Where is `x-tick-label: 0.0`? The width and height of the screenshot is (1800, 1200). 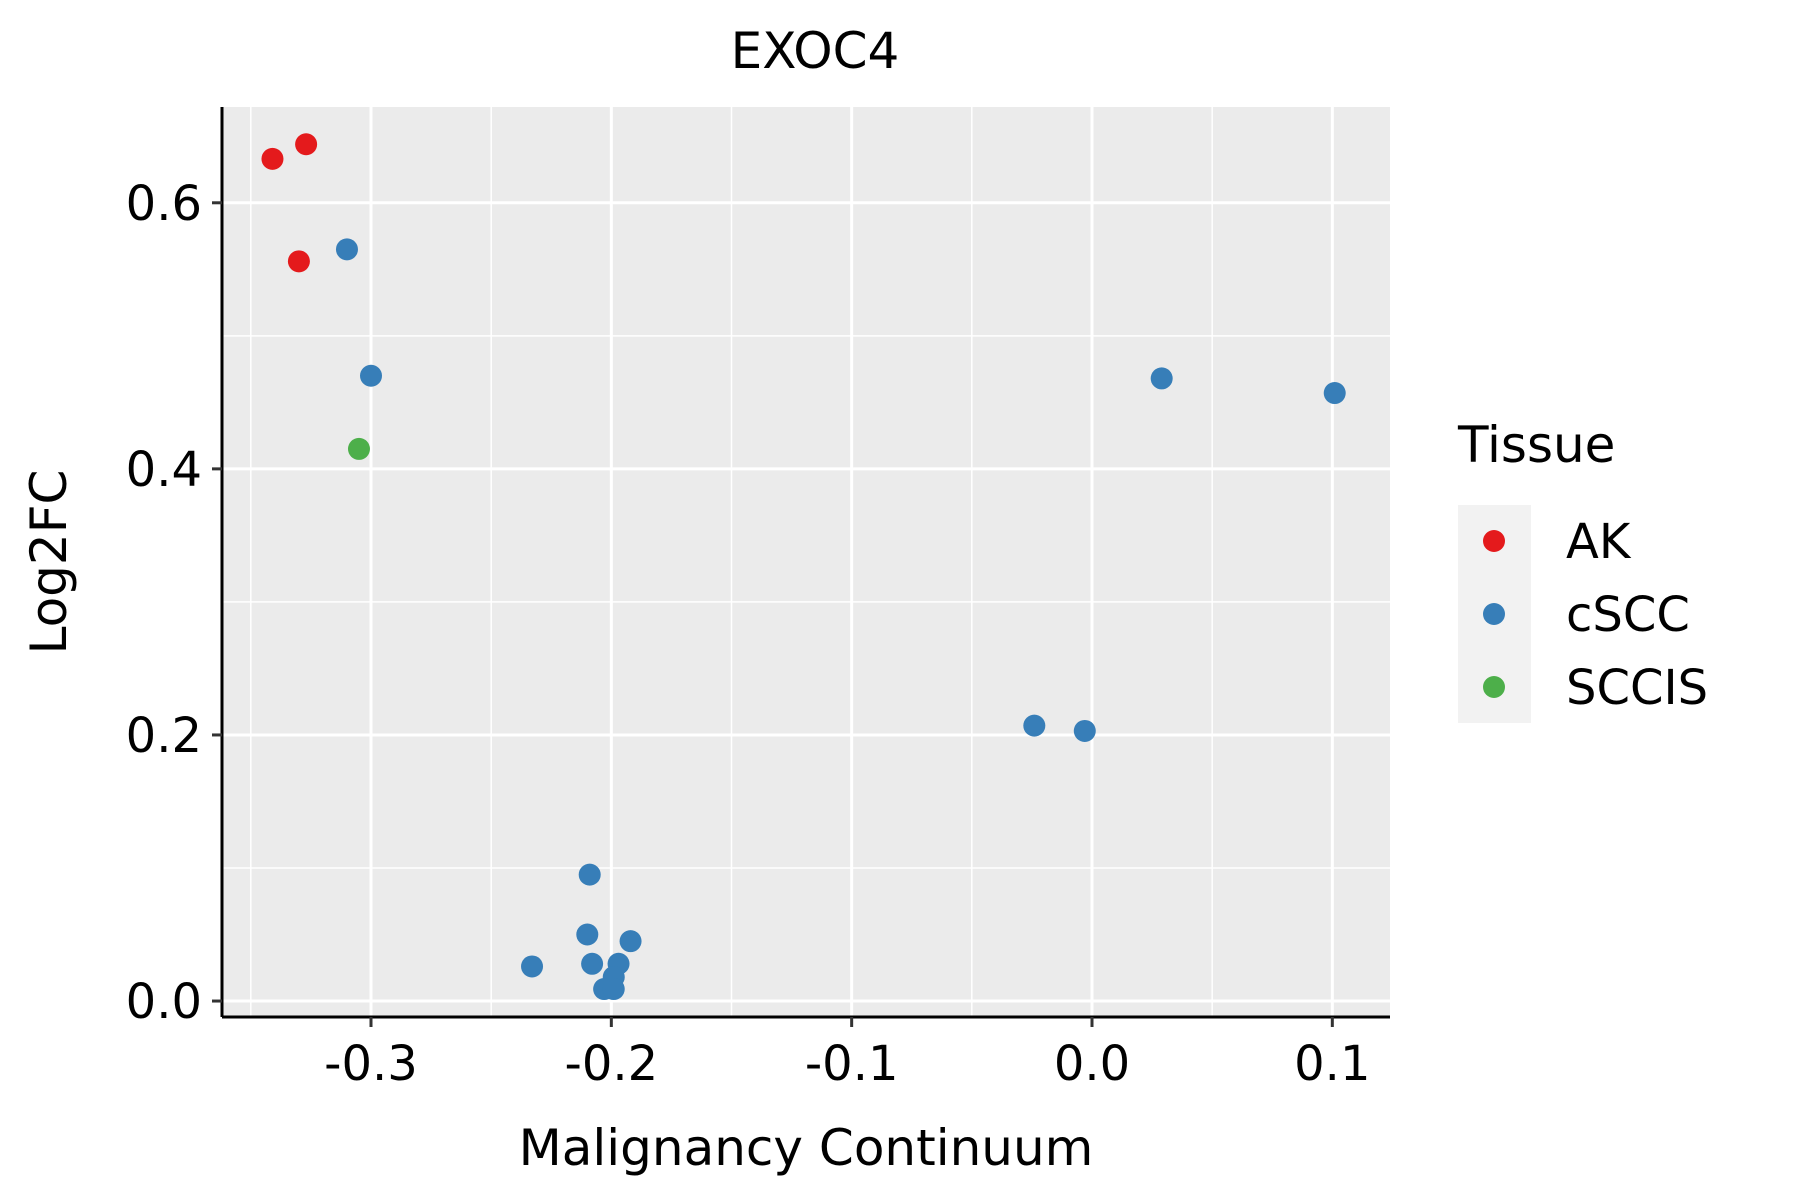
x-tick-label: 0.0 is located at coordinates (1092, 1064).